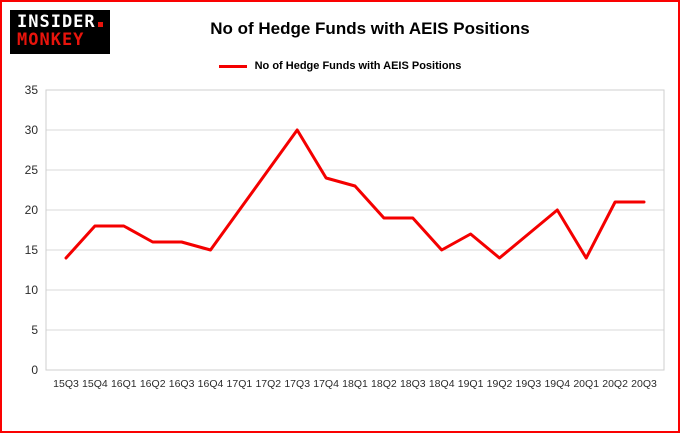 The height and width of the screenshot is (433, 680). I want to click on x-tick-label: 19Q3, so click(529, 384).